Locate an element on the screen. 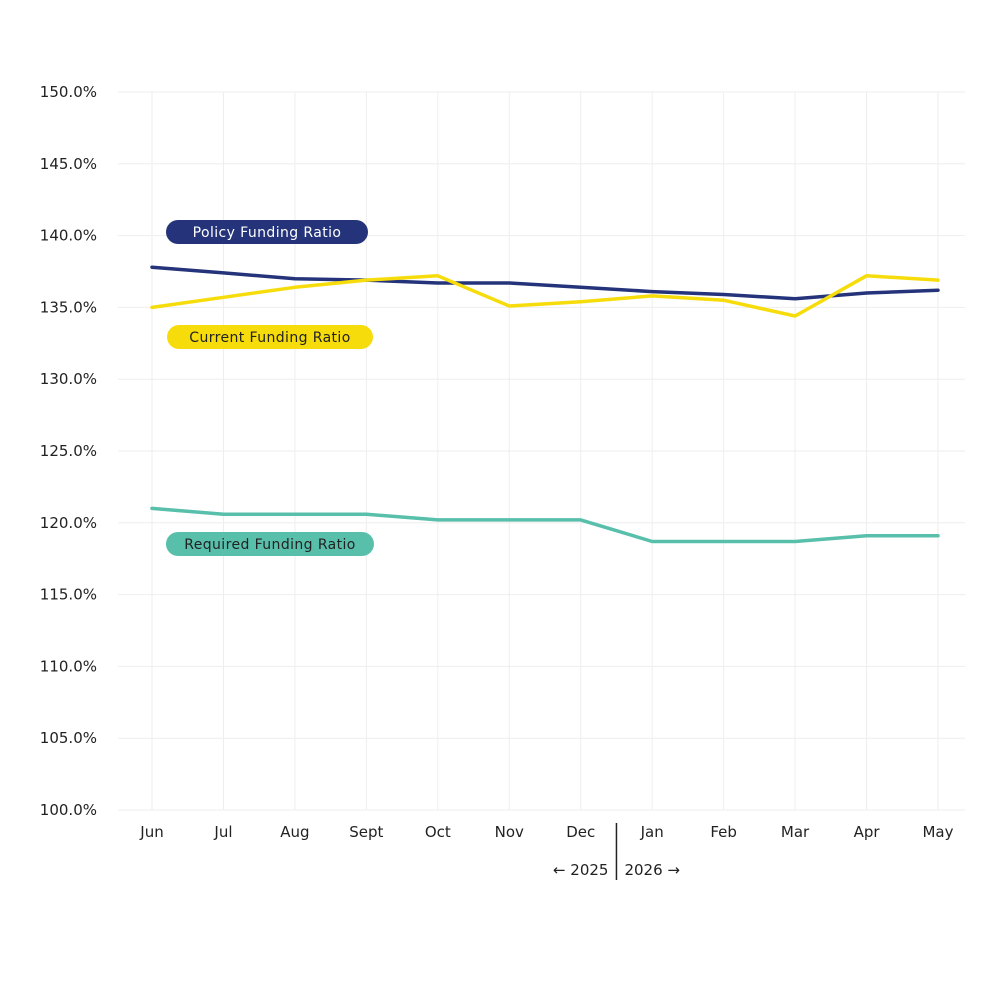 The height and width of the screenshot is (1000, 1000). year-label-left: ← 2025 is located at coordinates (581, 870).